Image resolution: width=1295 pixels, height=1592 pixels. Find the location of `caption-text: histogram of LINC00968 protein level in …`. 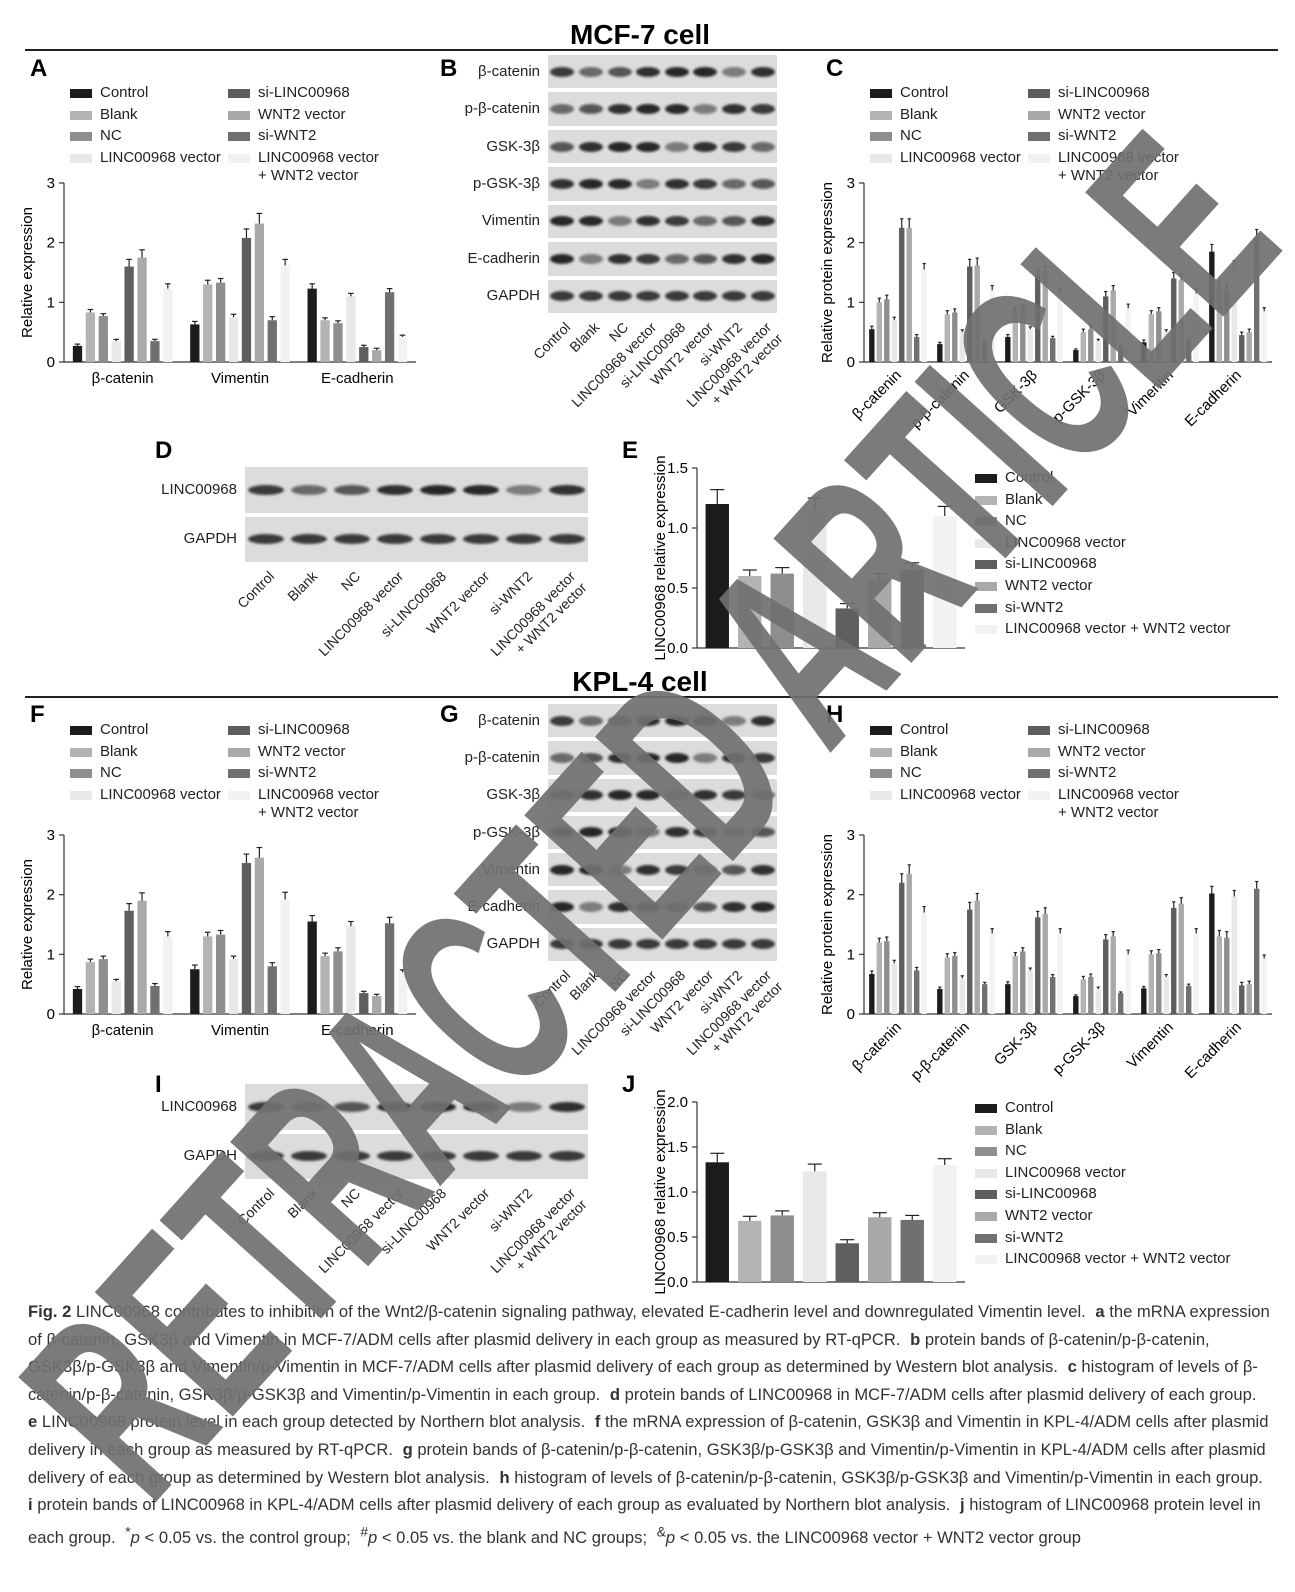

caption-text: histogram of LINC00968 protein level in … is located at coordinates (644, 1521).